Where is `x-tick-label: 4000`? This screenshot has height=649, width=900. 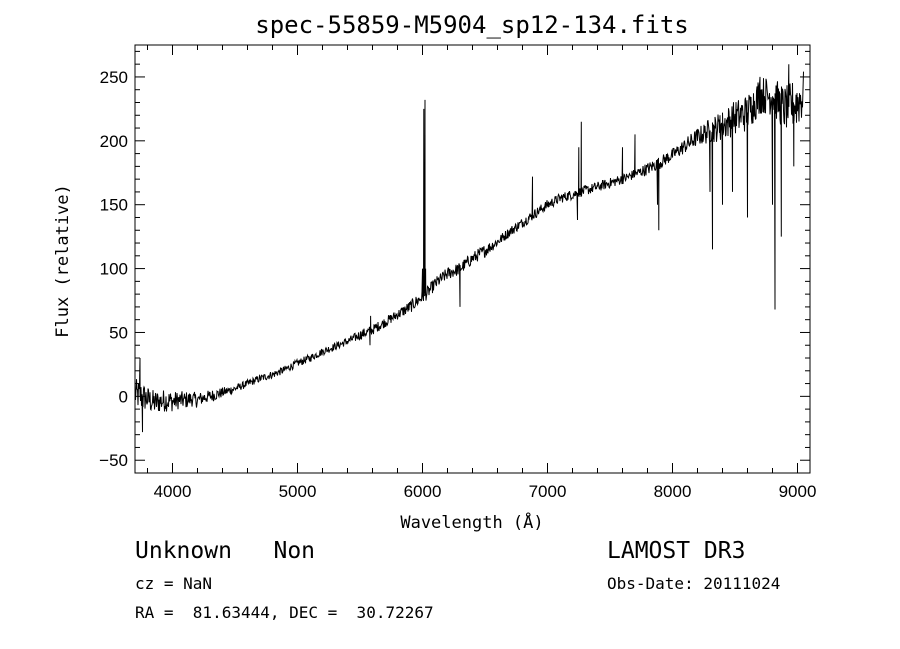
x-tick-label: 4000 is located at coordinates (173, 491).